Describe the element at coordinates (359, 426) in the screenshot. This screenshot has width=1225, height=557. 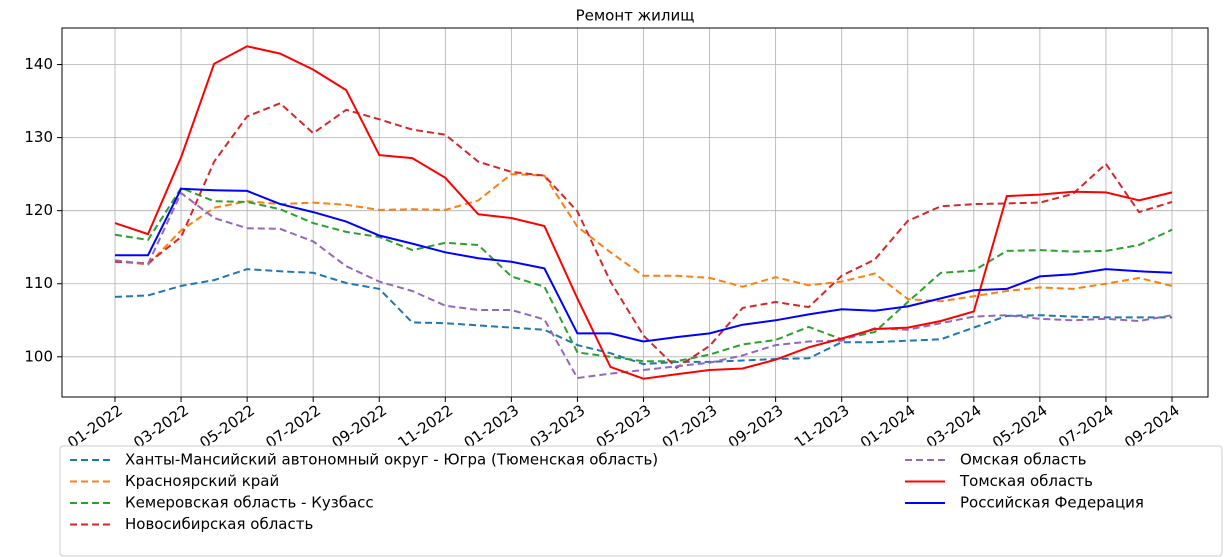
I see `x-tick-label: 09-2022` at that location.